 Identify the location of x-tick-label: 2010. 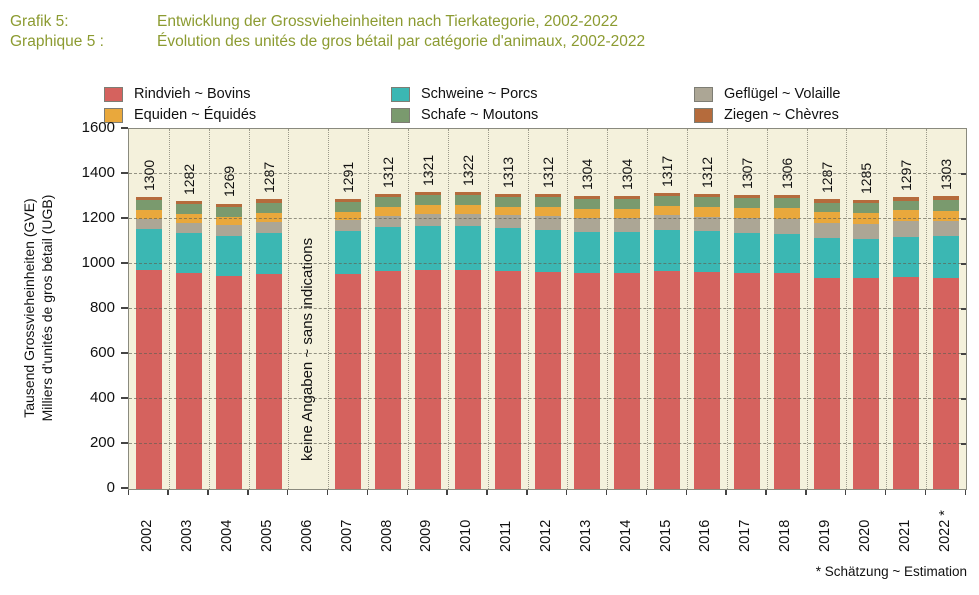
(466, 535).